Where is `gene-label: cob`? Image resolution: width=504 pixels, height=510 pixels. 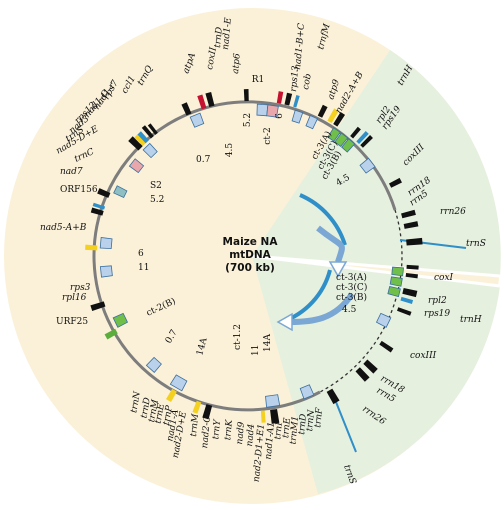 gene-label: cob is located at coordinates (307, 82).